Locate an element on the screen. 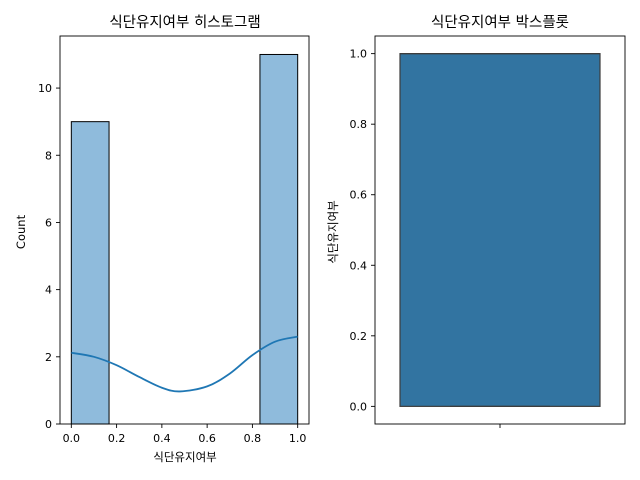  kde-line is located at coordinates (184, 364).